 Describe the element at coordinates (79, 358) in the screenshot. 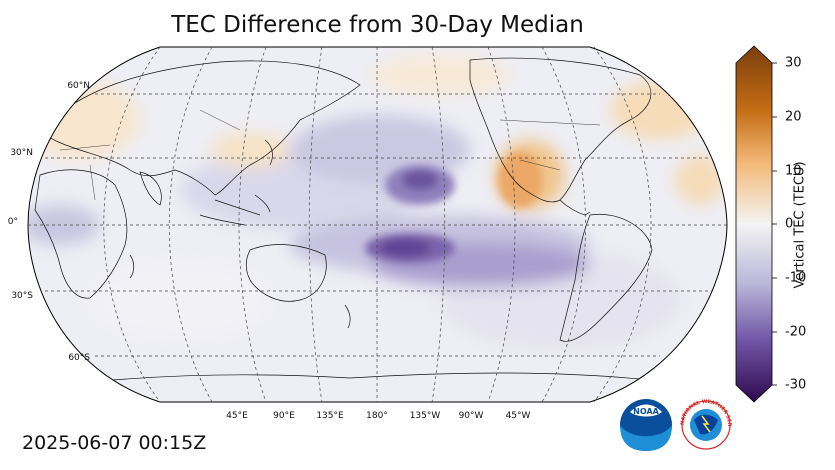

I see `lat-label-60s: 60°S` at that location.